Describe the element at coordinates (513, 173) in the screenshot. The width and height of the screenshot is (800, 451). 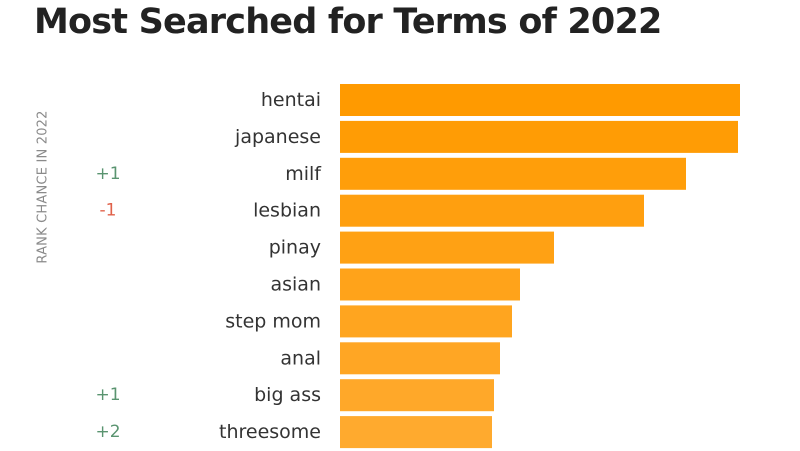
I see `bar-milf` at that location.